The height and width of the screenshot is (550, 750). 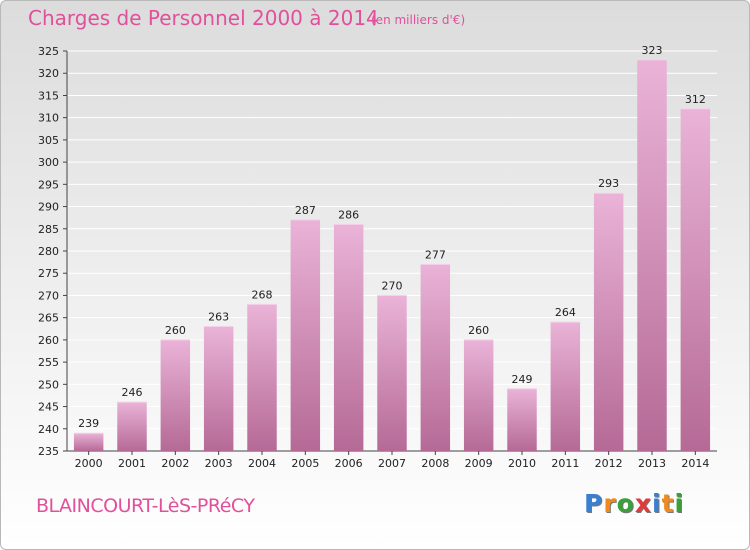 I want to click on data-label-2014: 312, so click(x=695, y=99).